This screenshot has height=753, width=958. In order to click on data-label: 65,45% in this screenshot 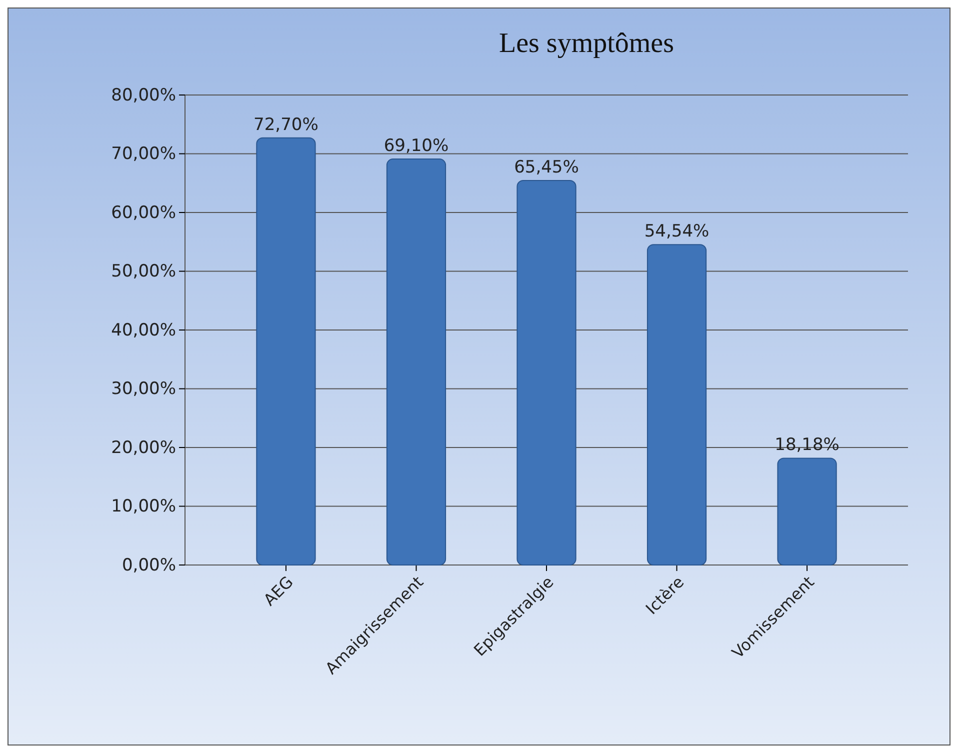, I will do `click(546, 167)`.